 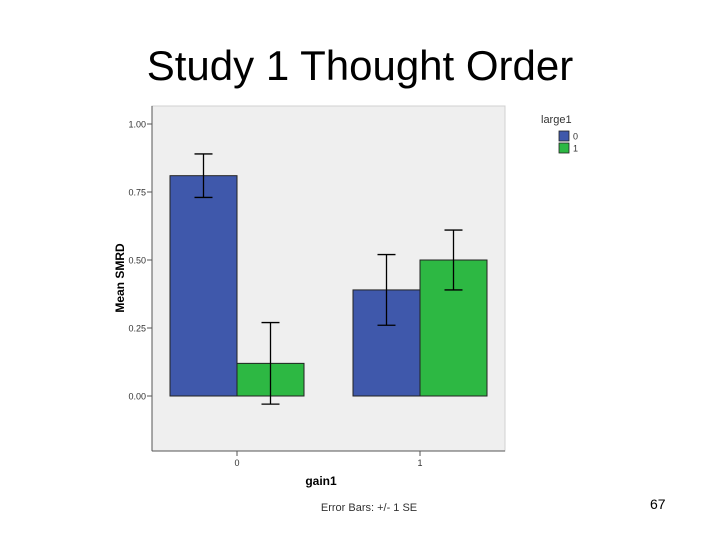 I want to click on page-number: 67, so click(x=658, y=504).